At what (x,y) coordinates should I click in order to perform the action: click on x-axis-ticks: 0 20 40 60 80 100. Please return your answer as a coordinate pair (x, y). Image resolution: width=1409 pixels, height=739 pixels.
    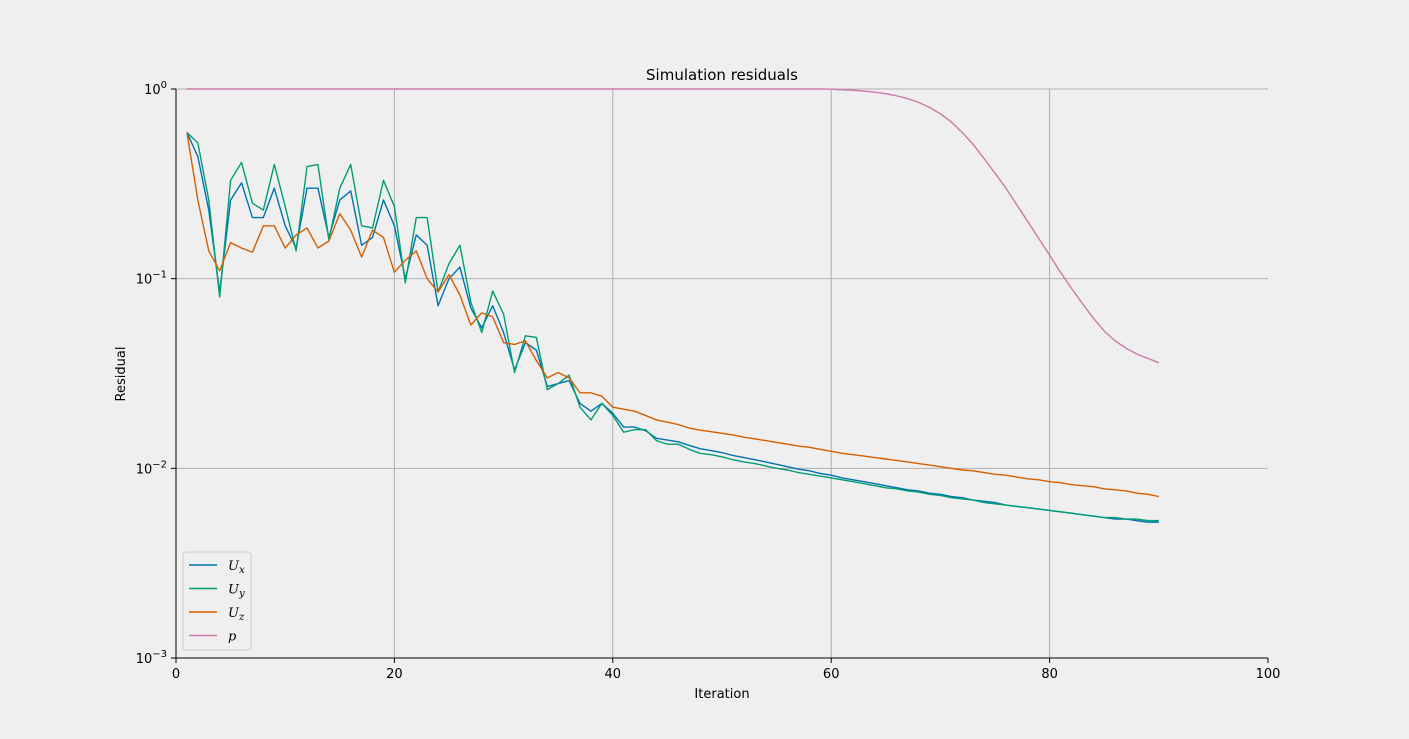
    Looking at the image, I should click on (726, 670).